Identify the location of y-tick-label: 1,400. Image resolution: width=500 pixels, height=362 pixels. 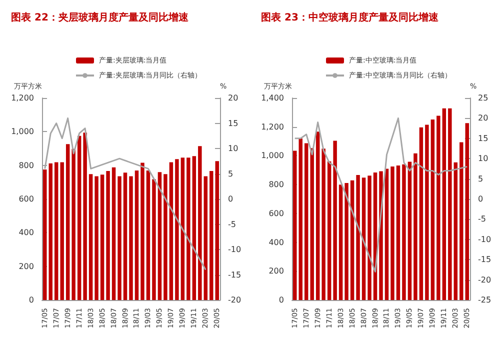
(272, 98).